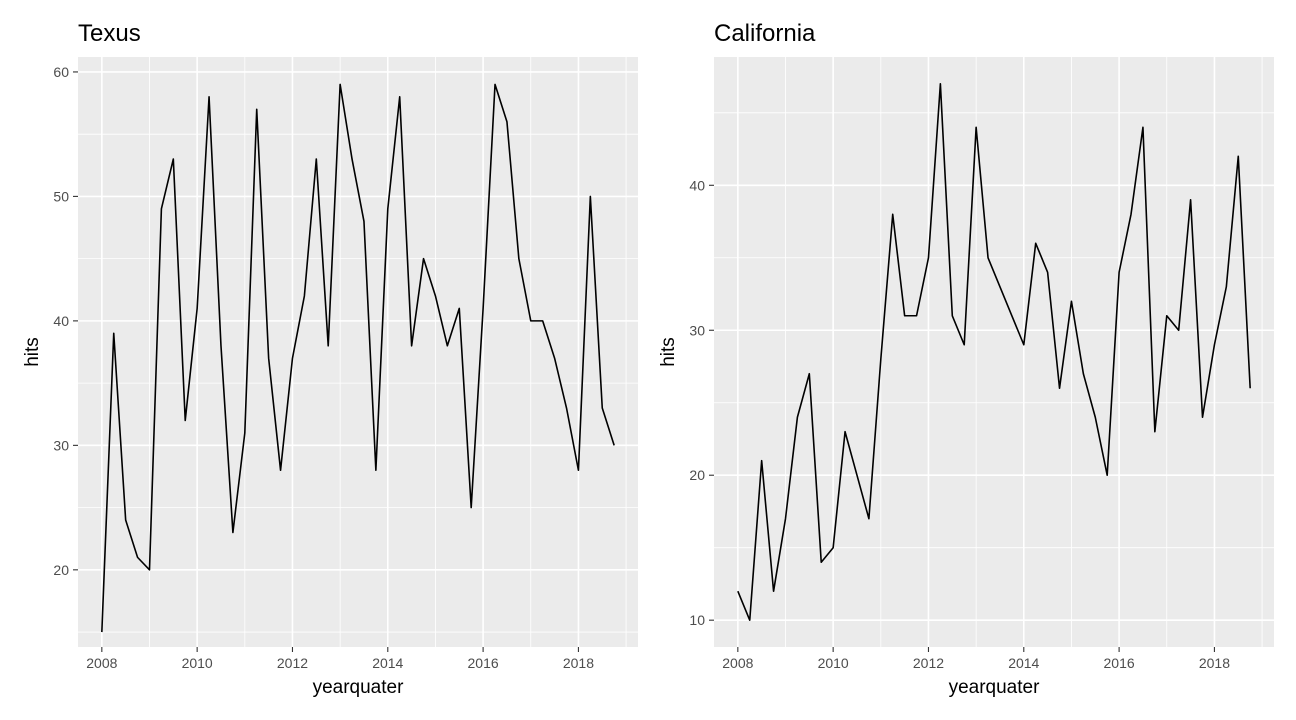 The image size is (1296, 720). I want to click on x-axis-title-california: yearquater, so click(995, 687).